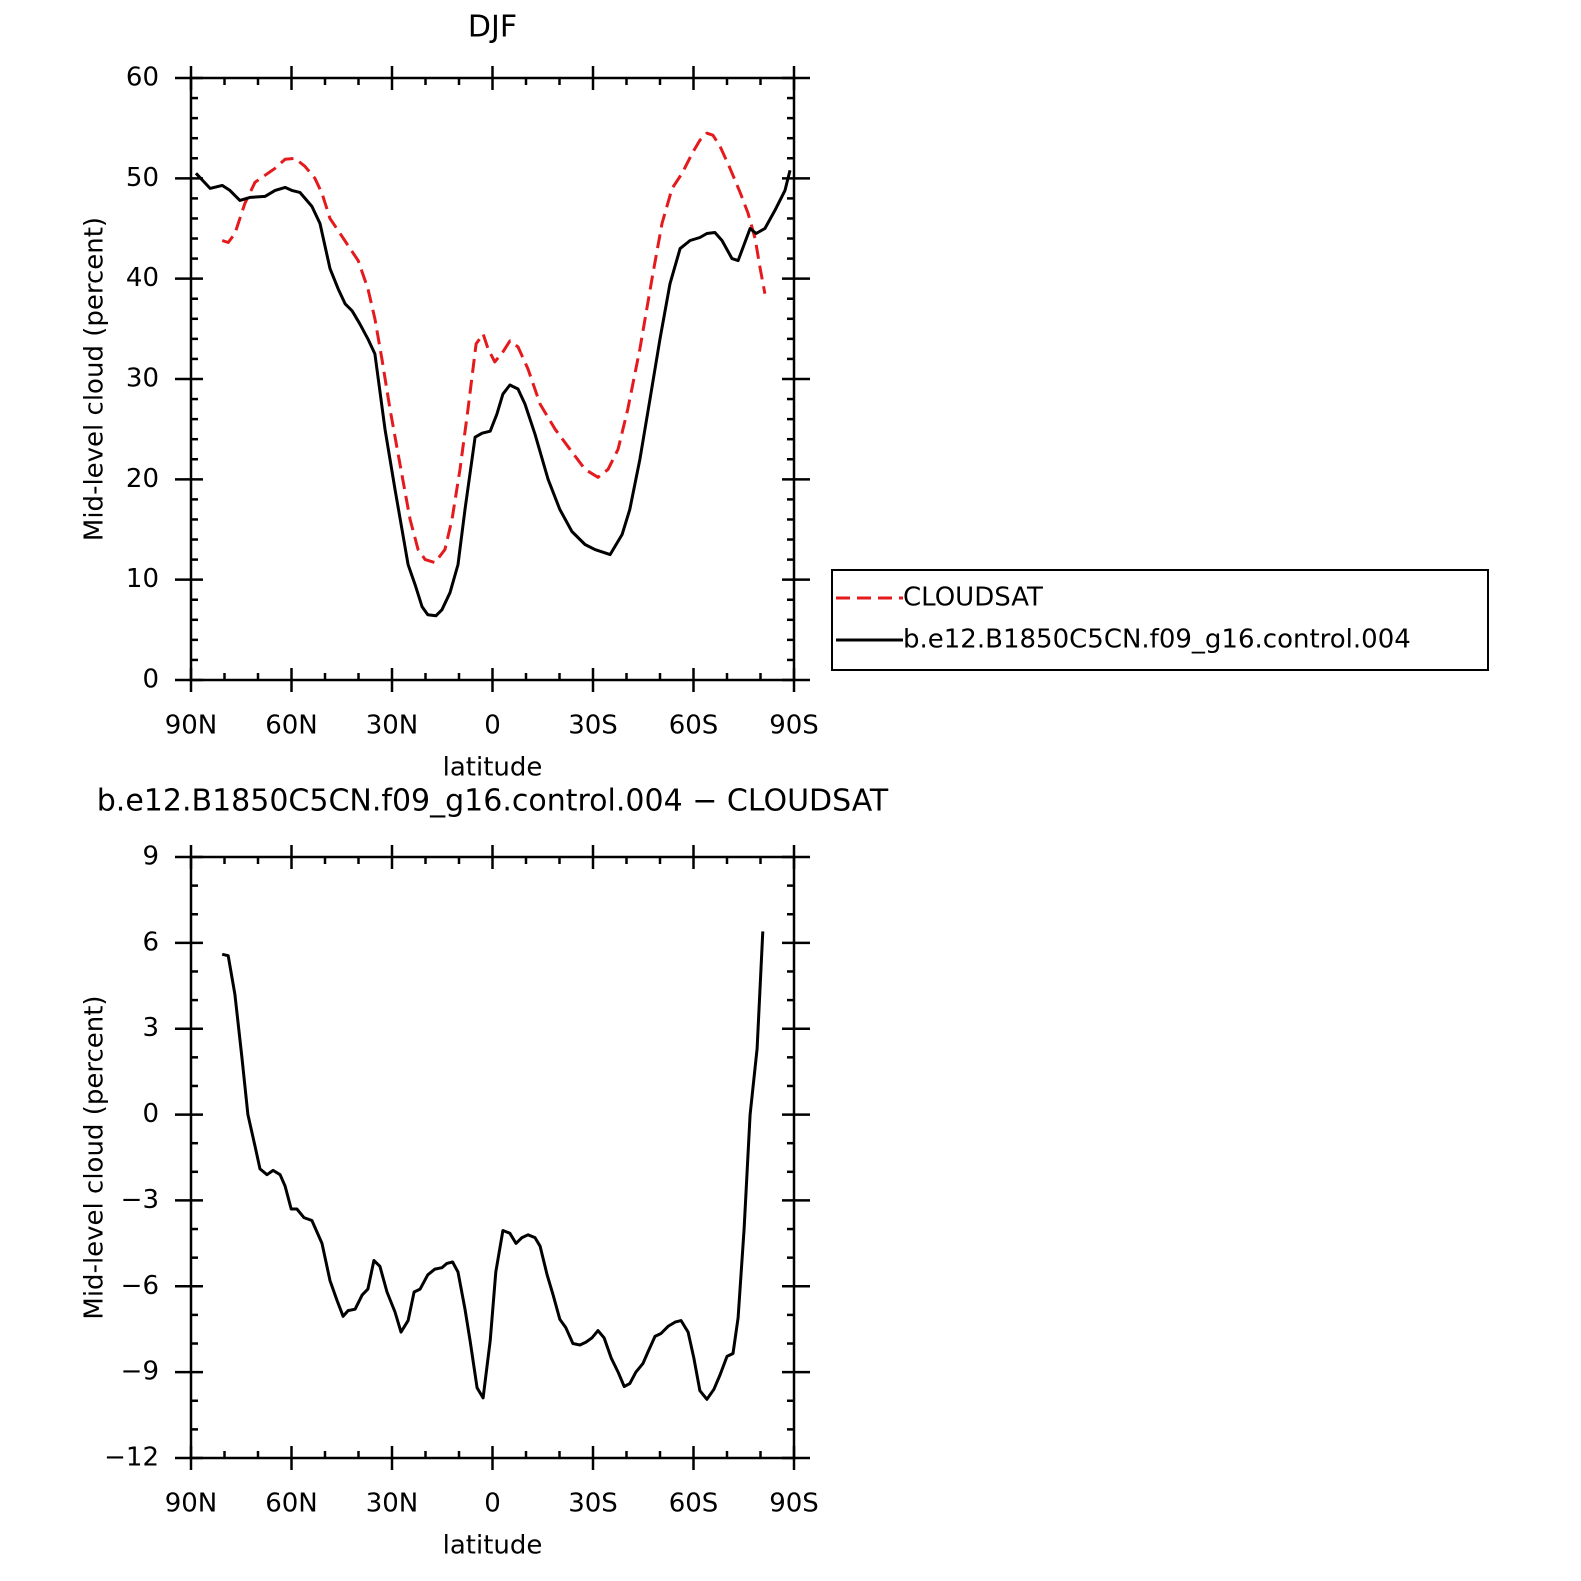  Describe the element at coordinates (150, 942) in the screenshot. I see `y-tick-label: 6` at that location.